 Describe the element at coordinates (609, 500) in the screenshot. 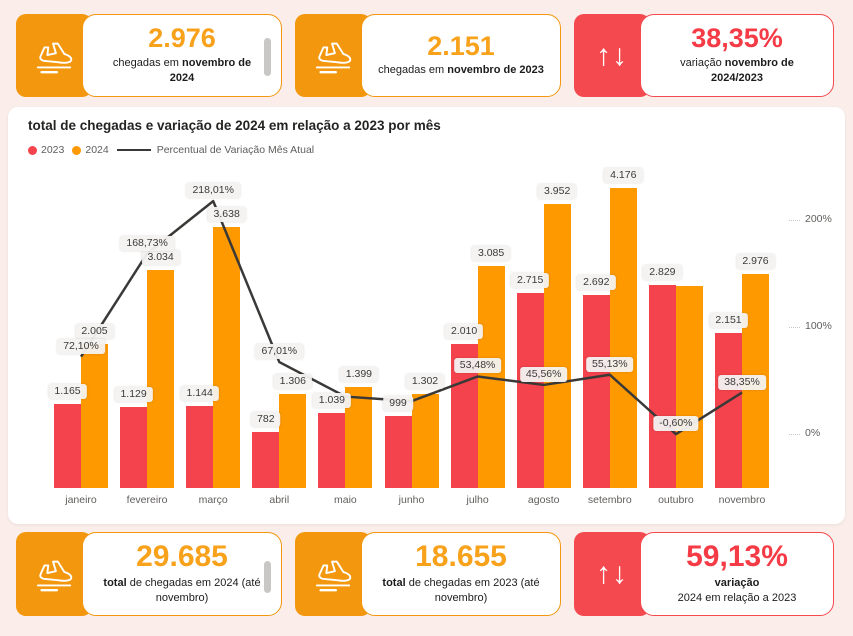

I see `x-axis-label-setembro: setembro` at that location.